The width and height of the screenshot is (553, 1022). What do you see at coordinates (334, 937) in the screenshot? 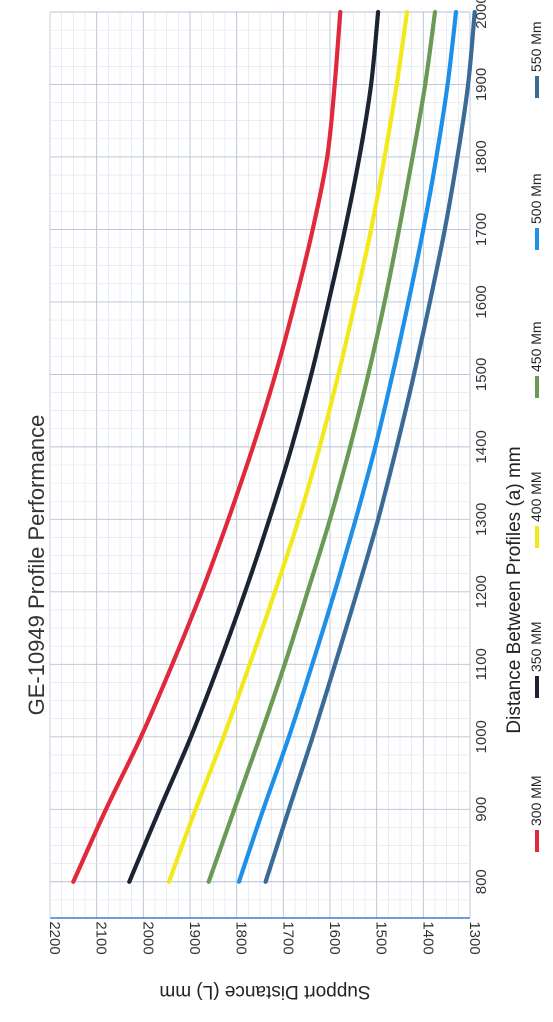
I see `y-tick-label: 1600` at bounding box center [334, 937].